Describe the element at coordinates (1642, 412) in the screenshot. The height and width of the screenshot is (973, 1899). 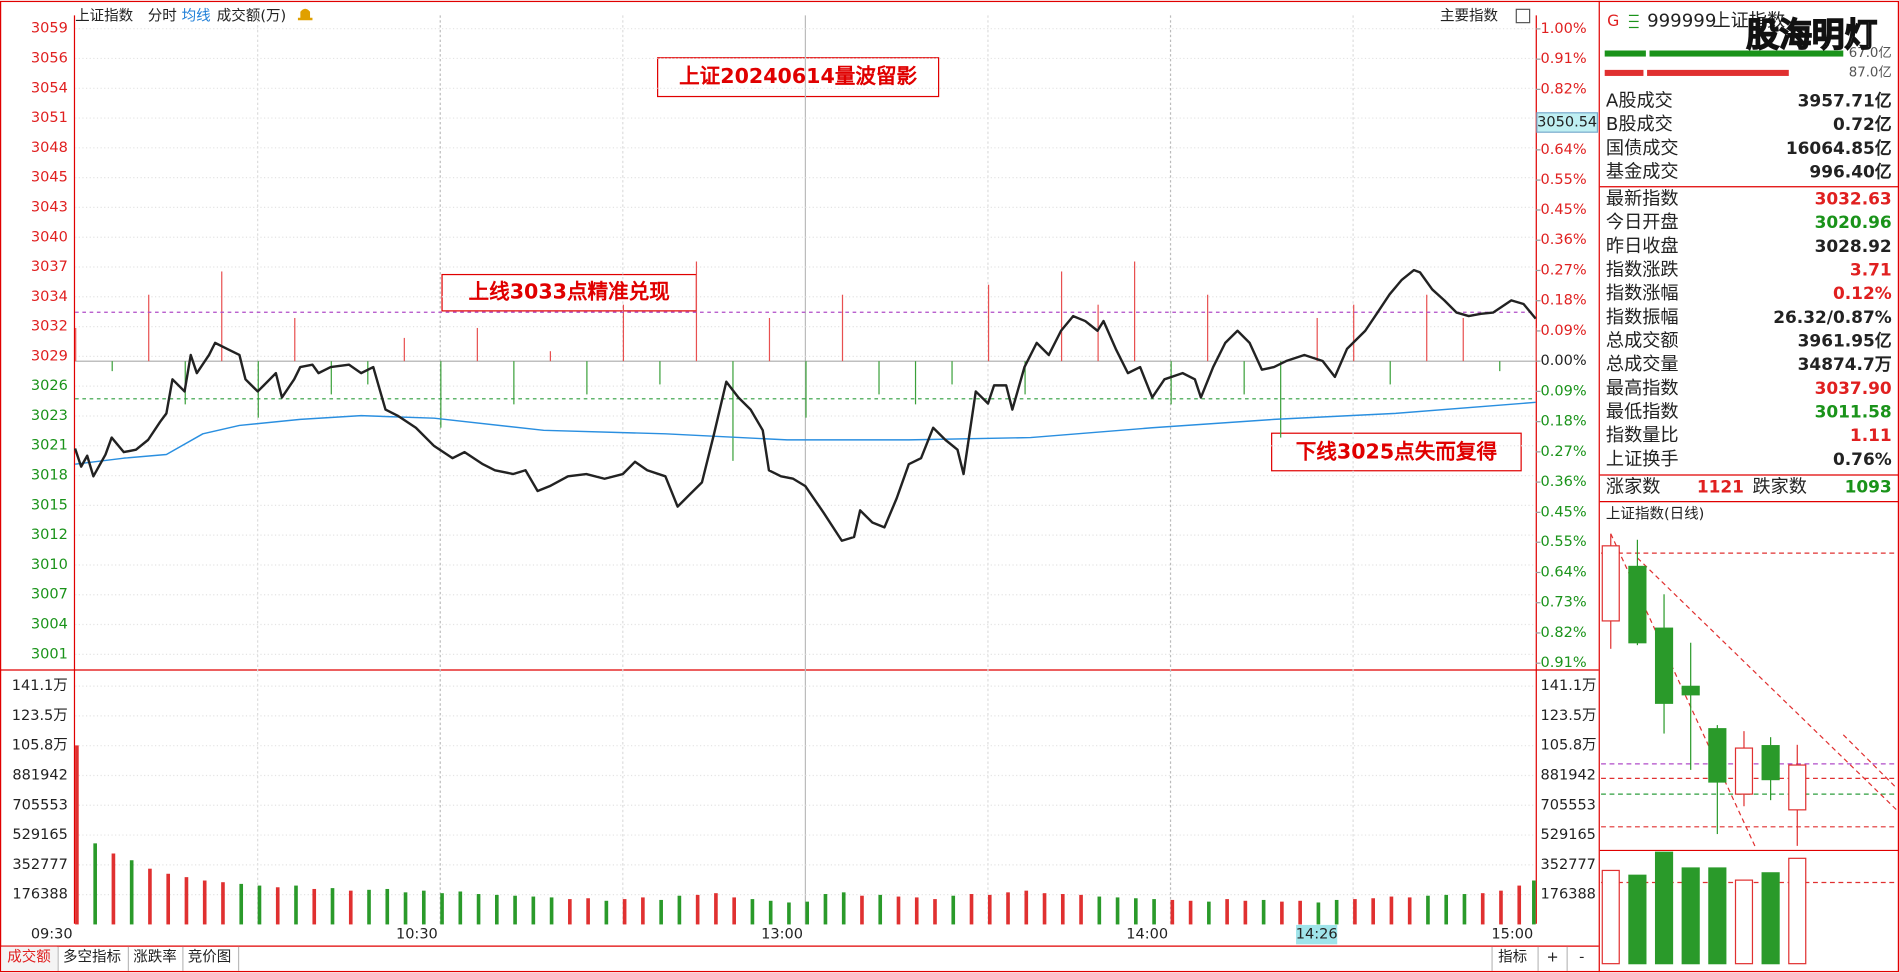
I see `row-label: 最低指数` at that location.